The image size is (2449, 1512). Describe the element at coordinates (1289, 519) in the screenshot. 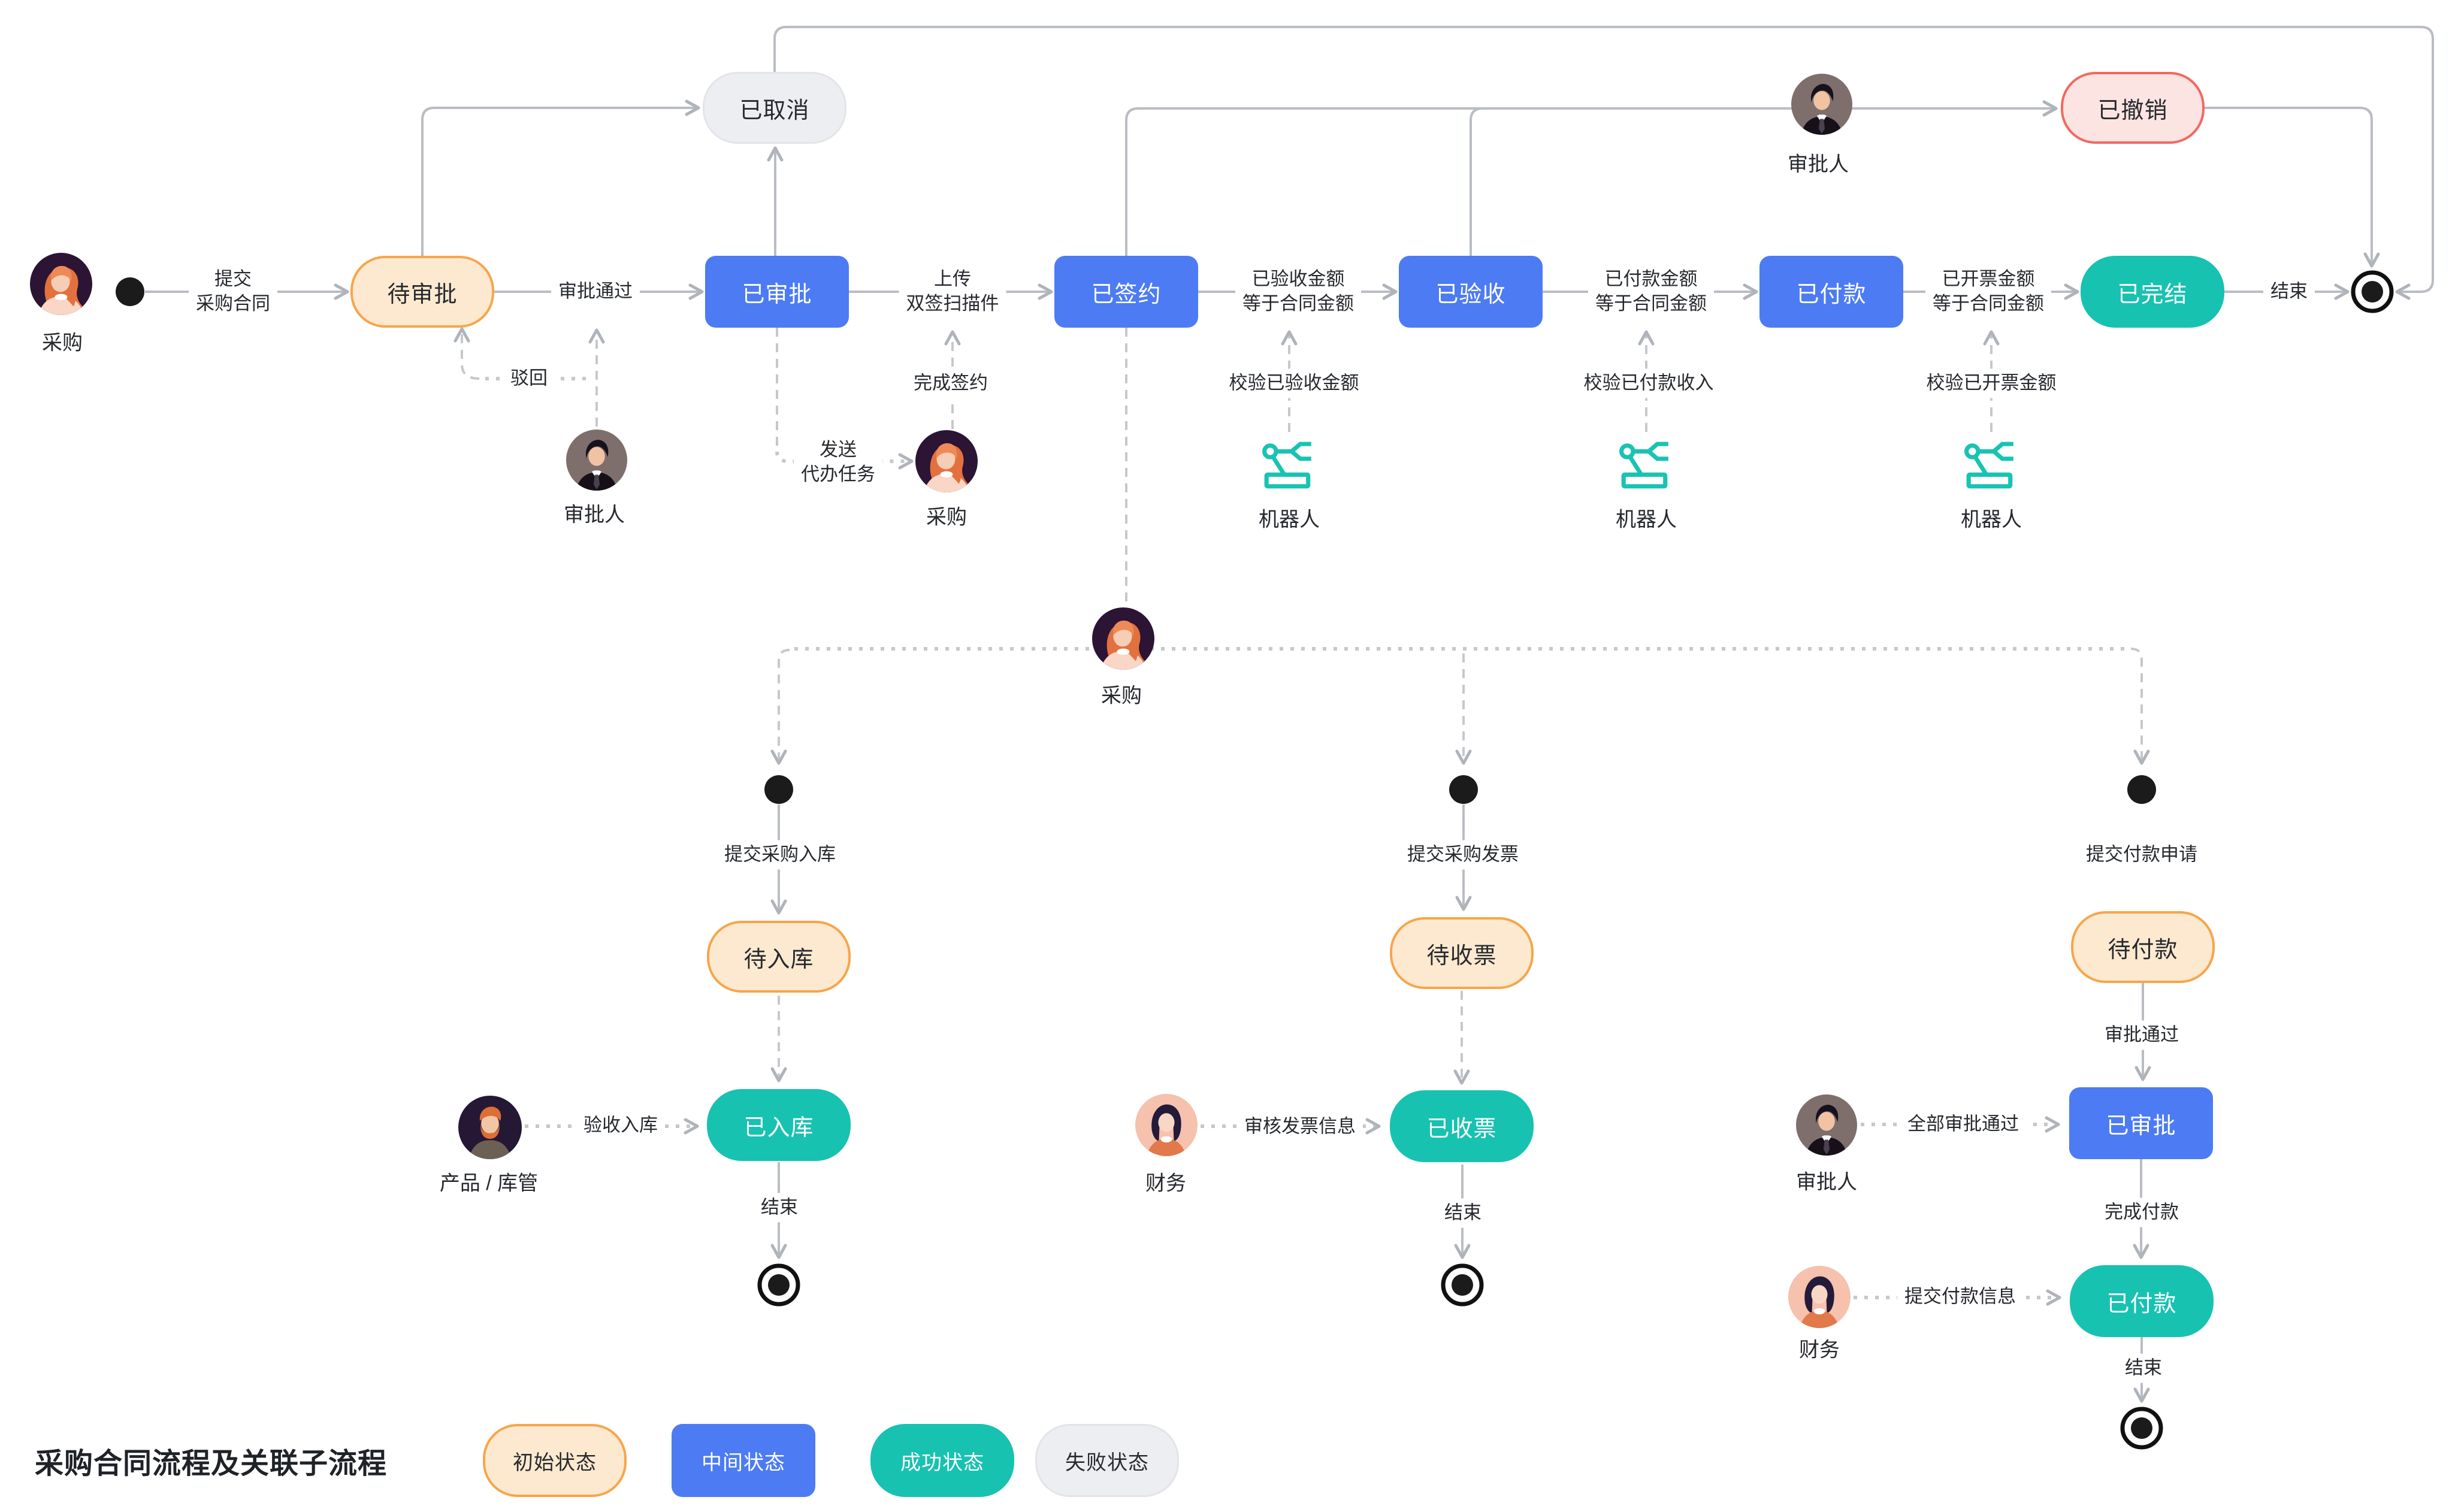

I see `role-label-robot-1: 机器人` at that location.